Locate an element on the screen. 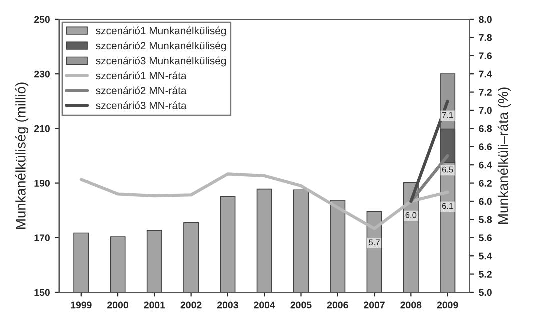 This screenshot has height=325, width=540. y2-tick-label: 5.4 is located at coordinates (485, 256).